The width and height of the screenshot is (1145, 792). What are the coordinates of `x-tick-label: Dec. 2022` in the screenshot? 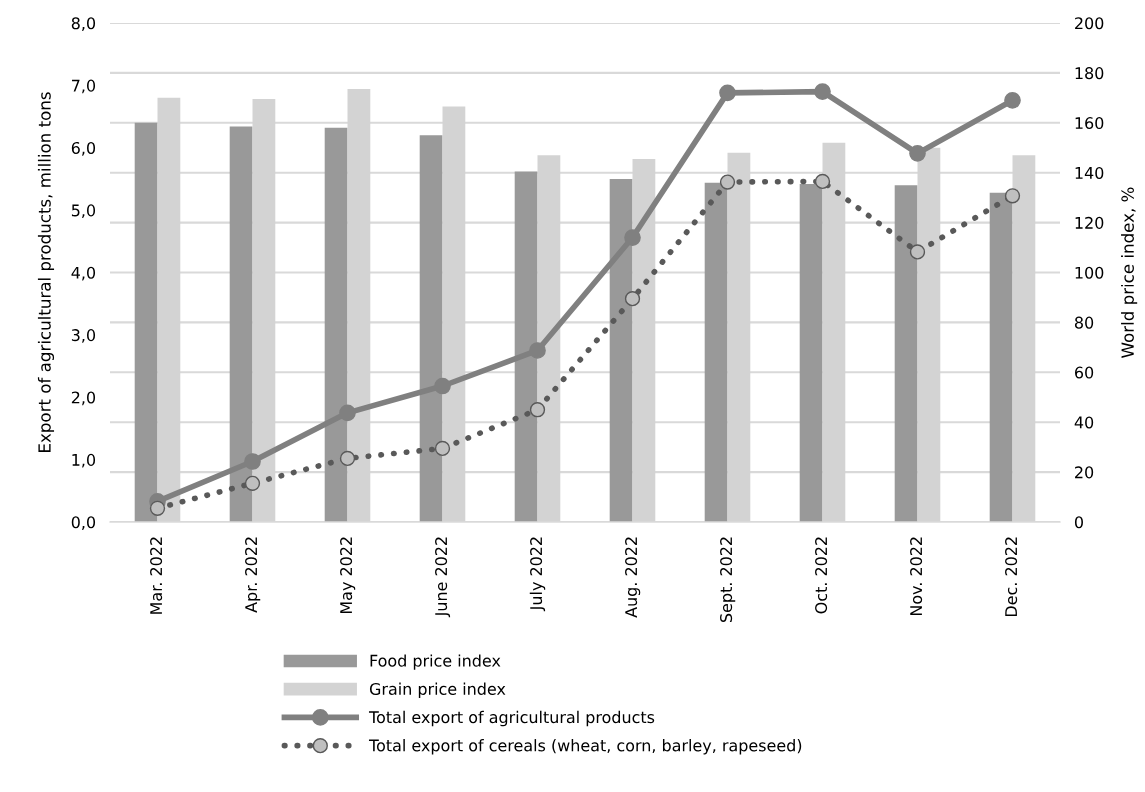 It's located at (1011, 577).